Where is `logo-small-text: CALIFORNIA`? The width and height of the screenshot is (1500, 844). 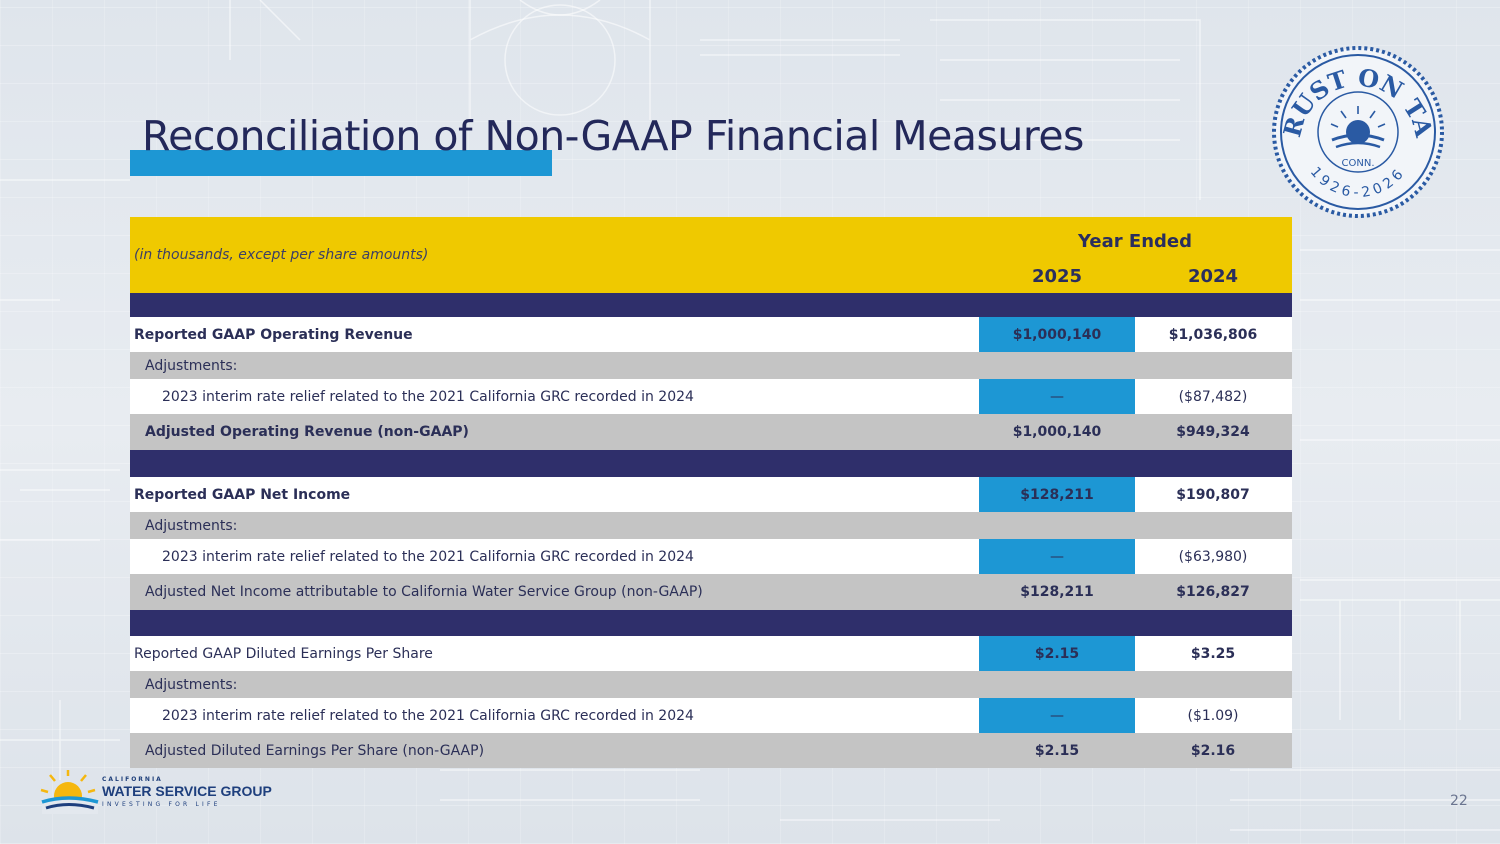 logo-small-text: CALIFORNIA is located at coordinates (132, 779).